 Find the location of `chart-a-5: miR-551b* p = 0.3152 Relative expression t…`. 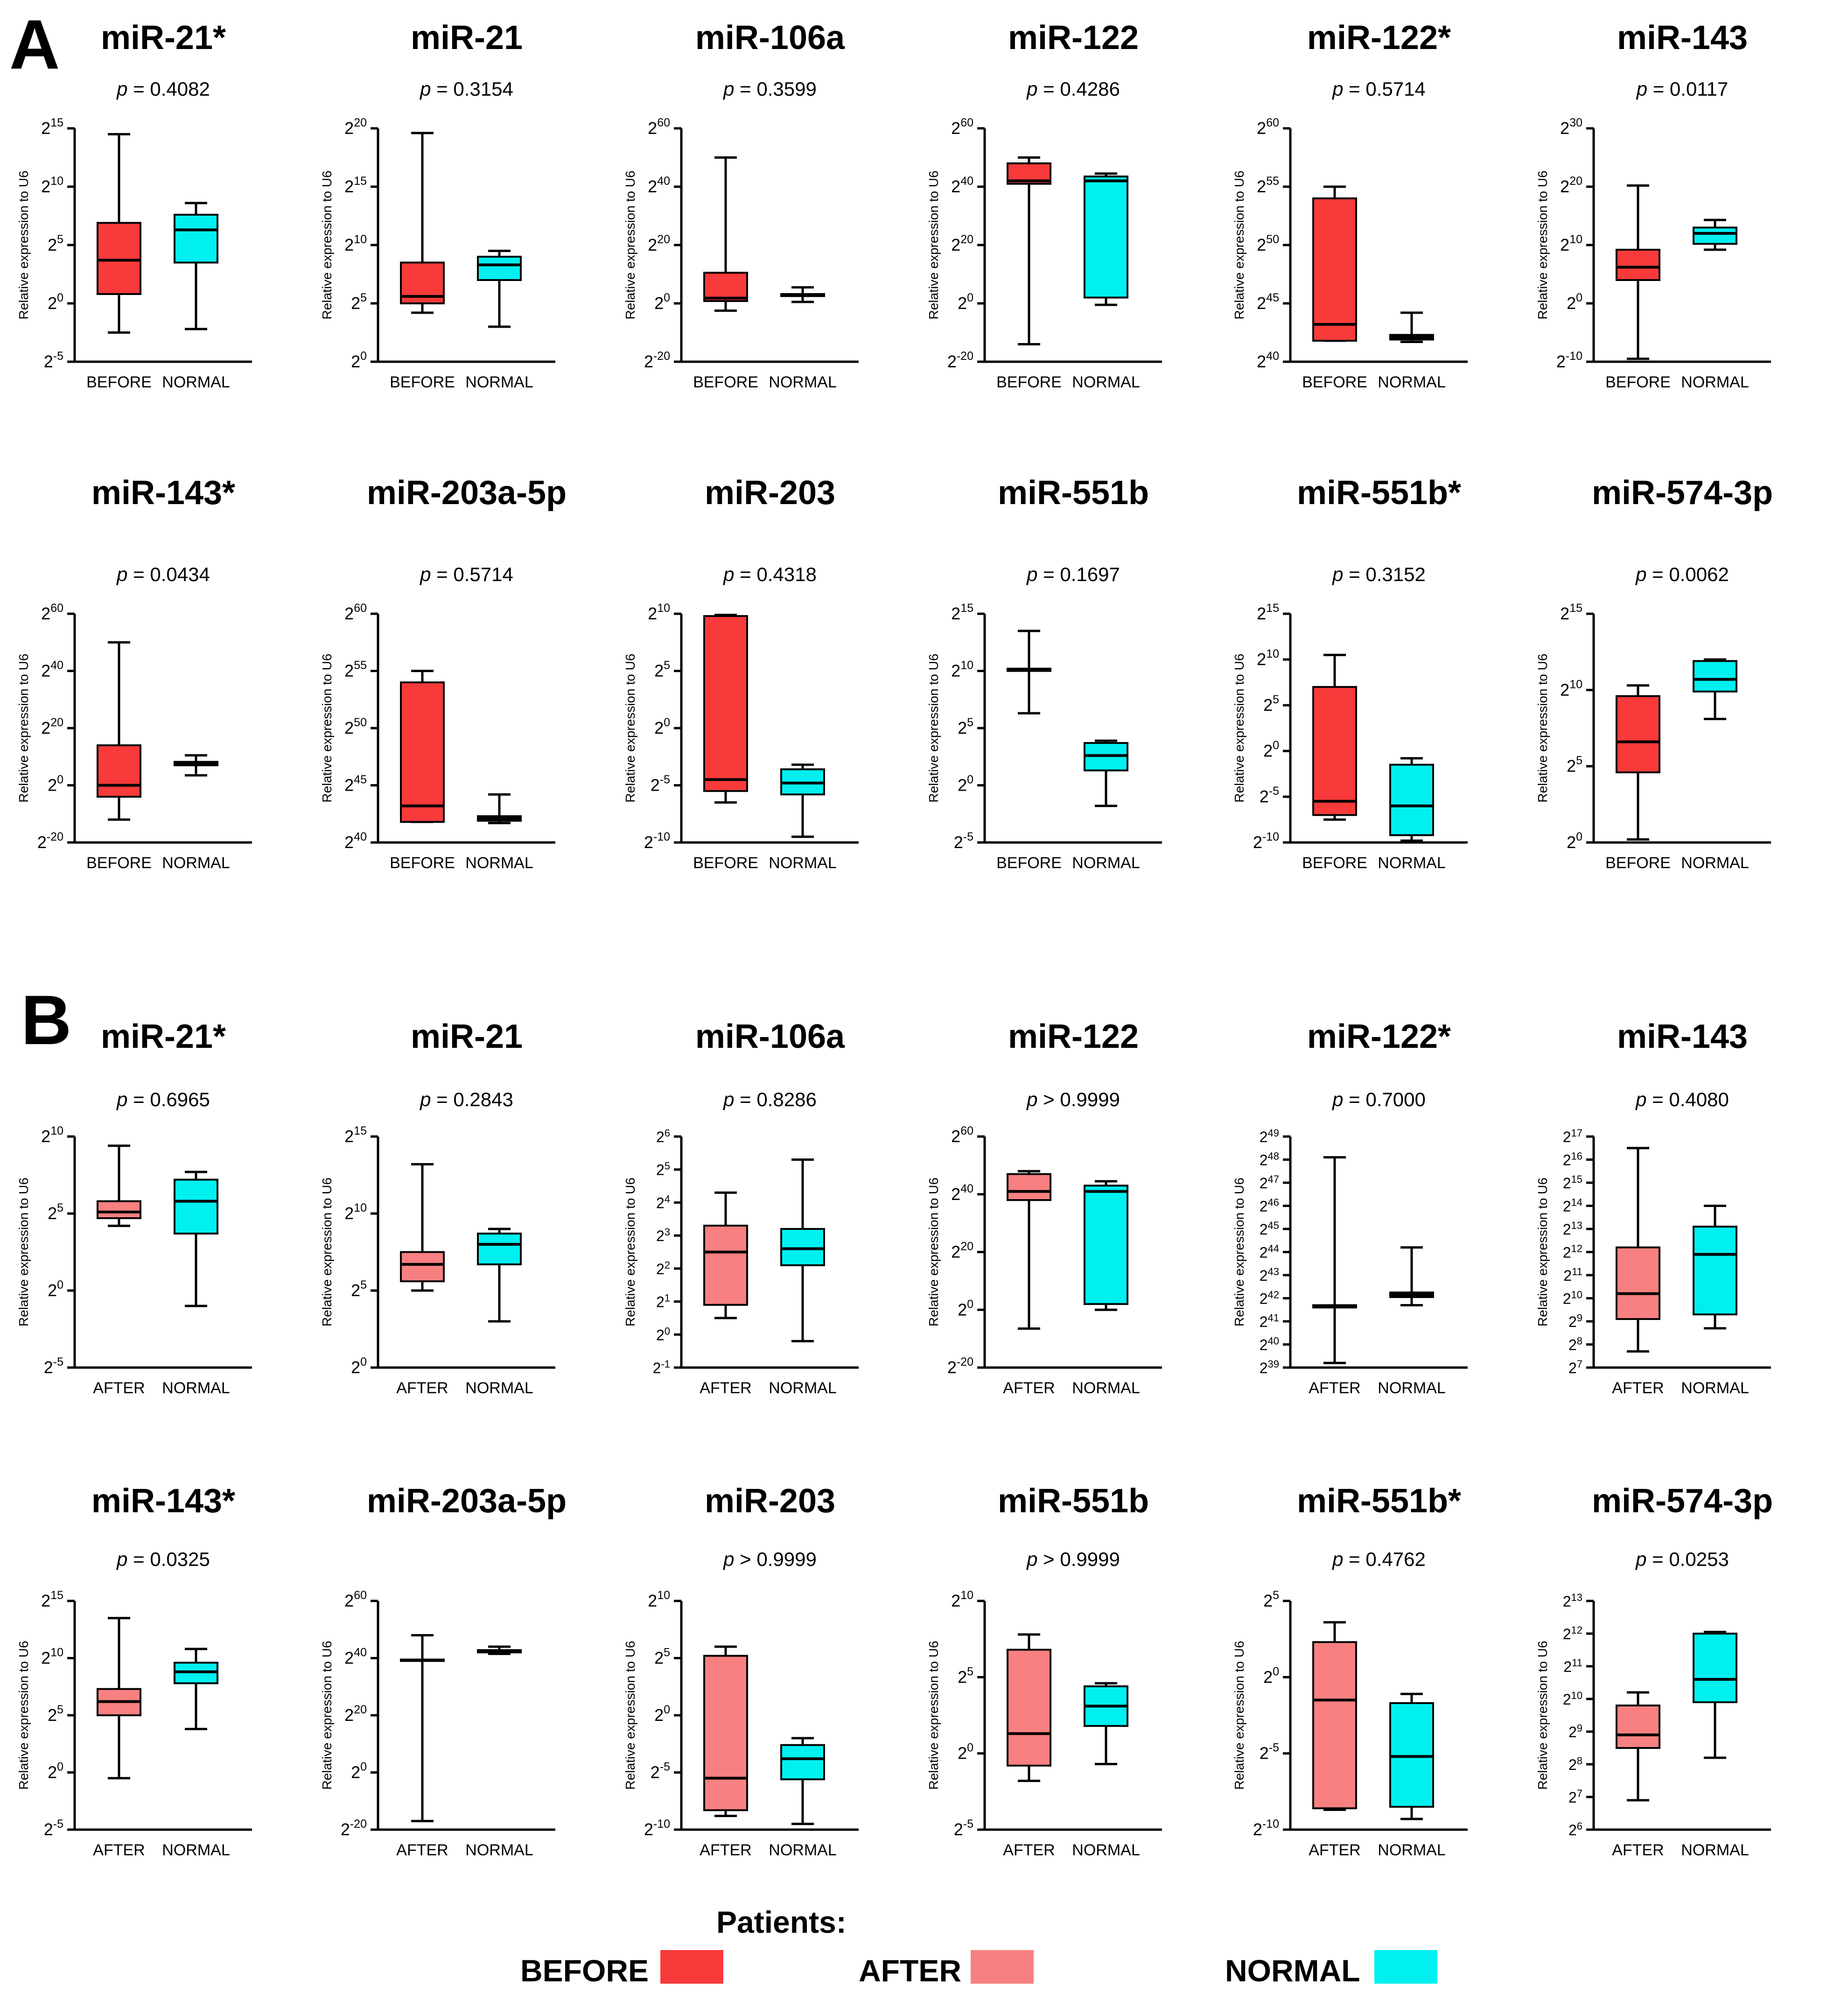

chart-a-5: miR-551b* p = 0.3152 Relative expression t… is located at coordinates (1350, 673).